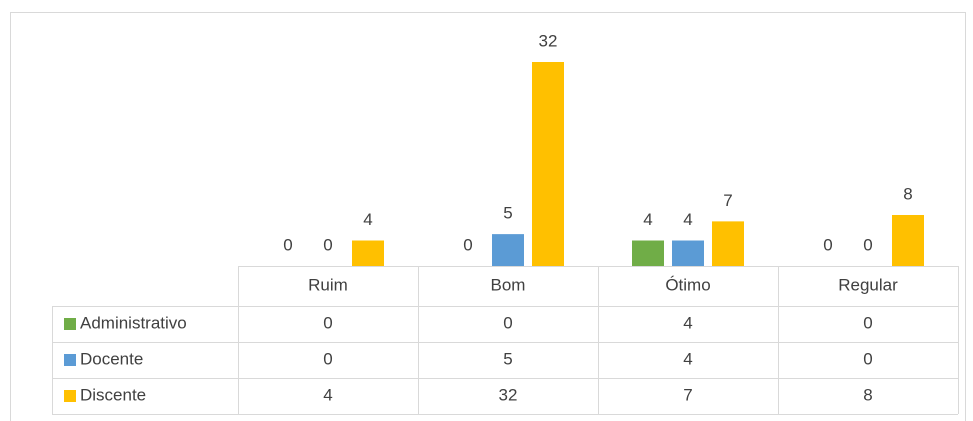  I want to click on x-tick-label: Bom, so click(508, 284).